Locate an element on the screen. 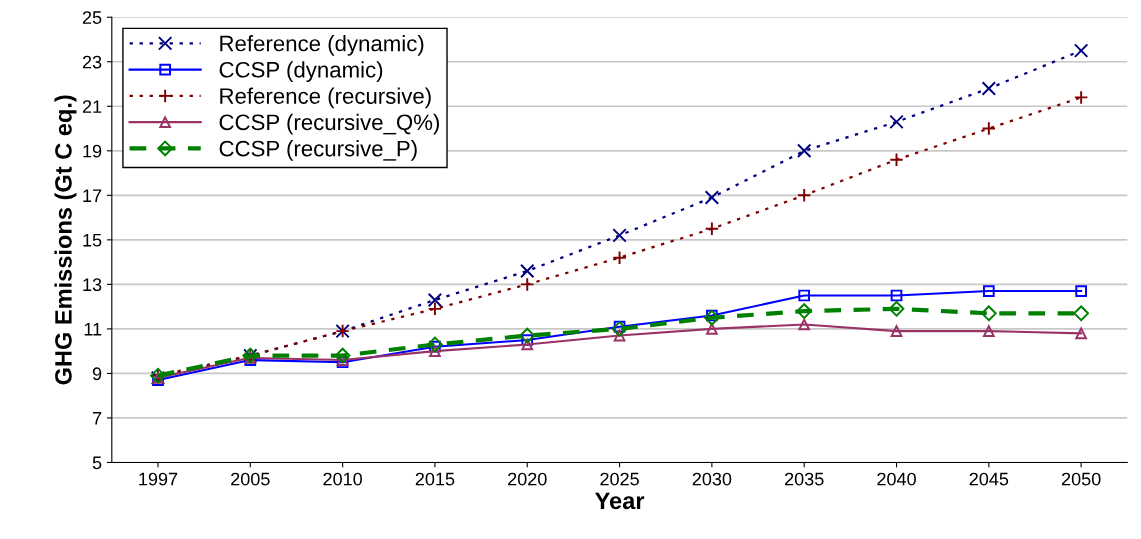 The width and height of the screenshot is (1141, 539). y-tick-label: 7 is located at coordinates (97, 418).